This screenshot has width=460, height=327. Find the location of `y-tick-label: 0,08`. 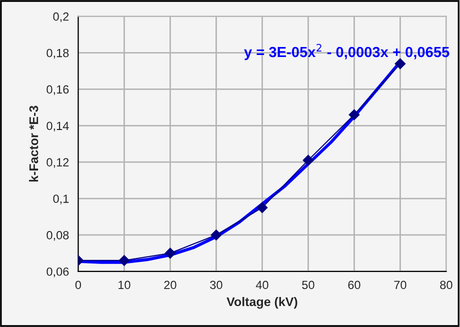

y-tick-label: 0,08 is located at coordinates (57, 236).